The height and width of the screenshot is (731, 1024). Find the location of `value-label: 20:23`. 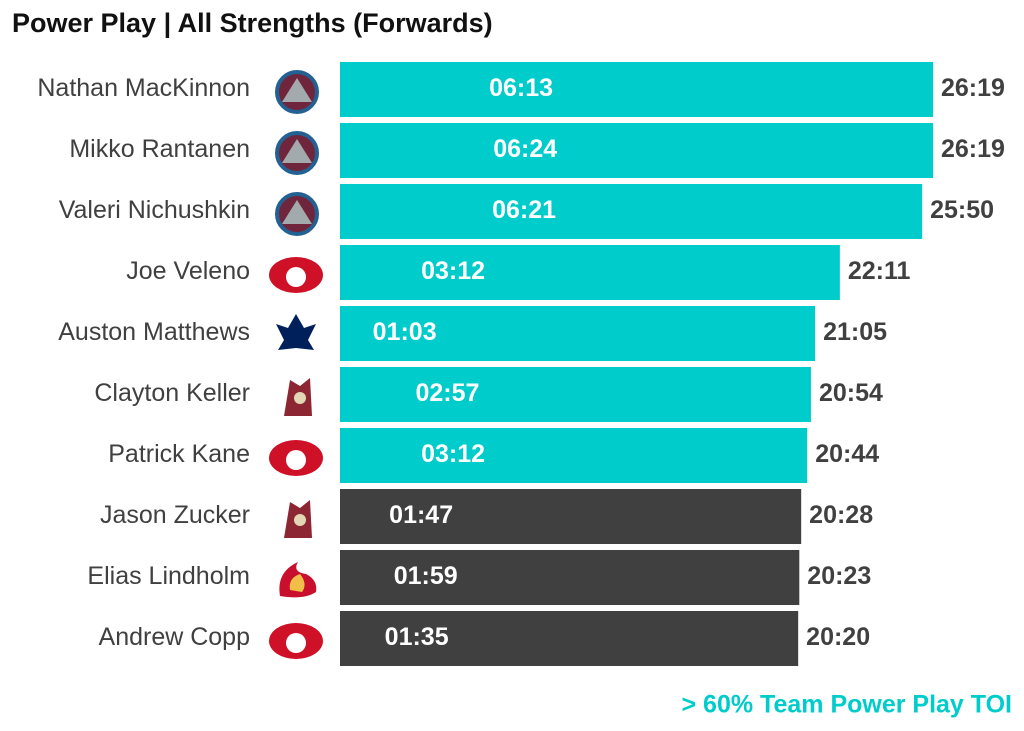

value-label: 20:23 is located at coordinates (839, 576).